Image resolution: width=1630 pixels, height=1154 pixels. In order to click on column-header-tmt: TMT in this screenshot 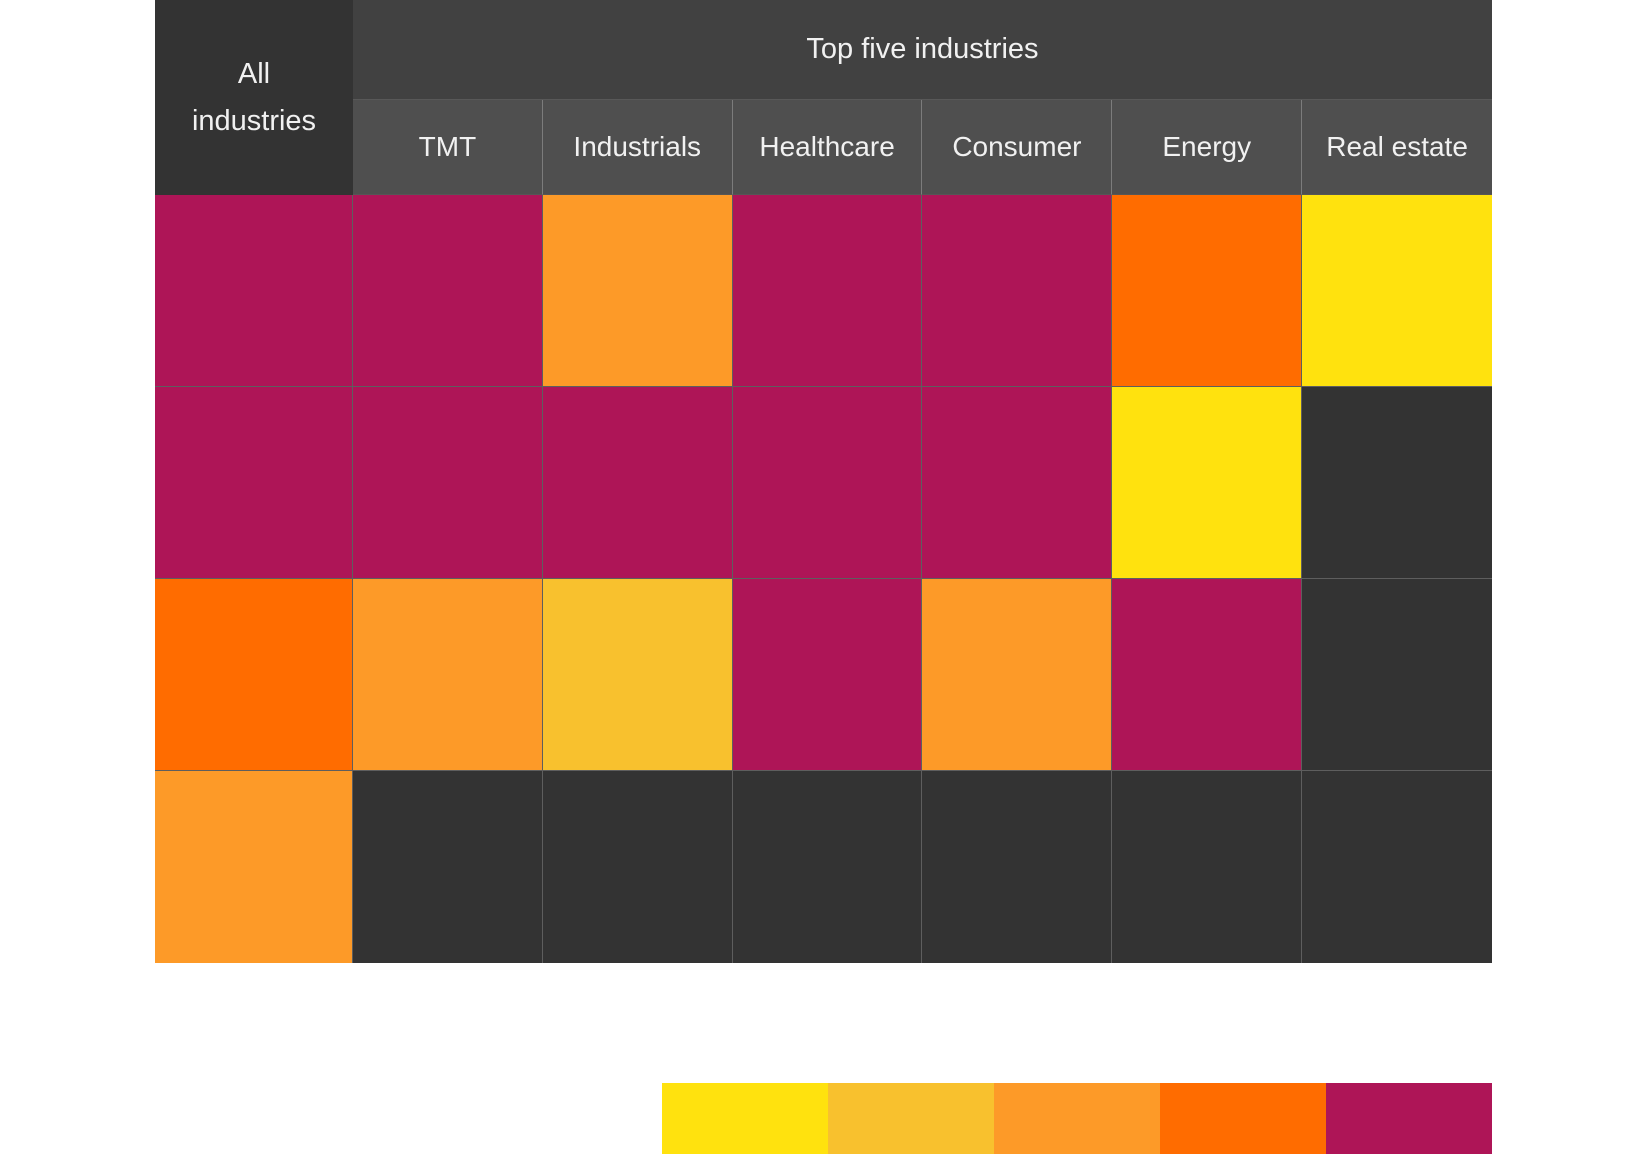, I will do `click(448, 147)`.